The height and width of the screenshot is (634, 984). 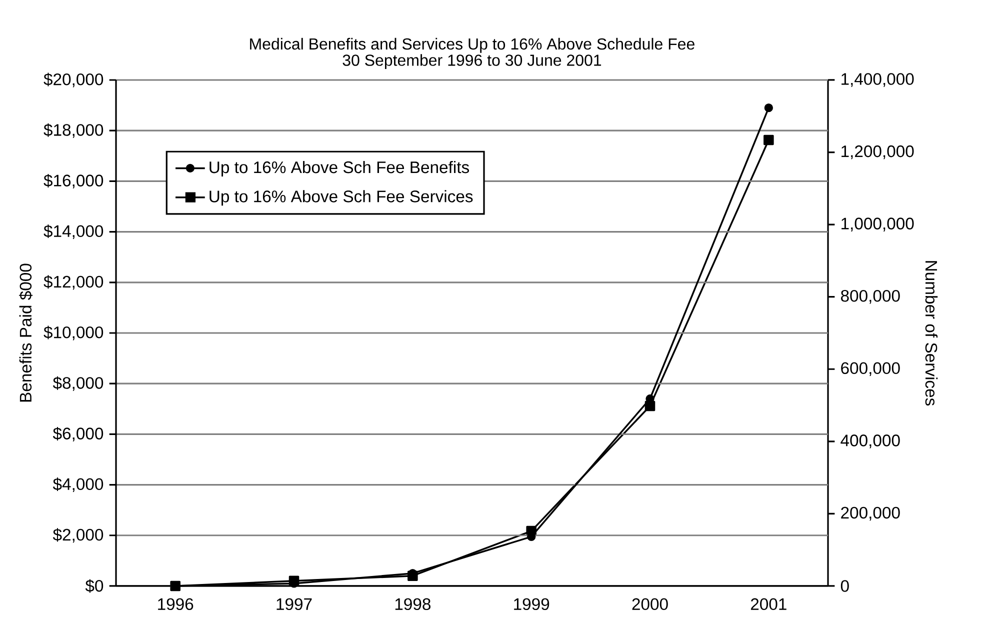 I want to click on y-tick-label: $14,000, so click(x=74, y=232).